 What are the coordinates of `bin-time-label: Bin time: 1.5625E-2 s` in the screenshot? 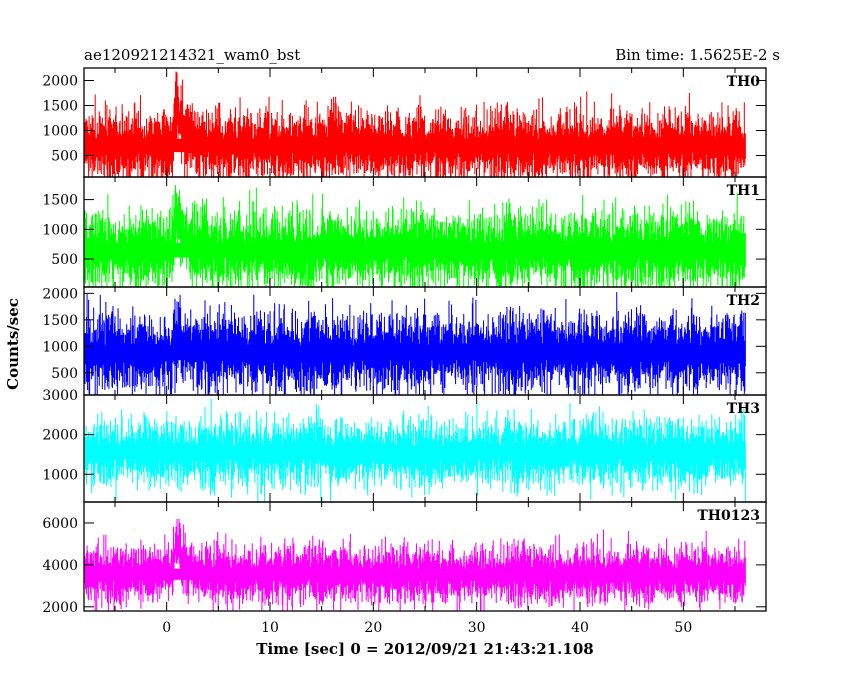 It's located at (697, 55).